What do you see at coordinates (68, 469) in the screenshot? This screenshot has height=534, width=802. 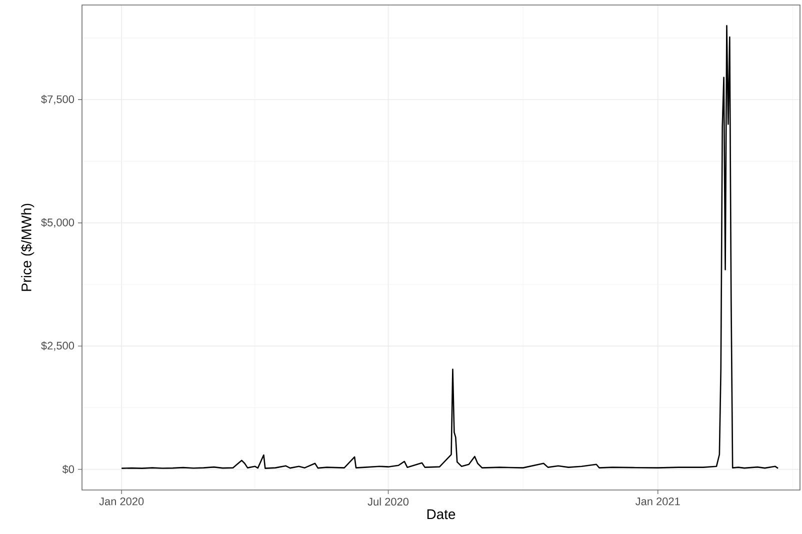 I see `y-tick-label: $0` at bounding box center [68, 469].